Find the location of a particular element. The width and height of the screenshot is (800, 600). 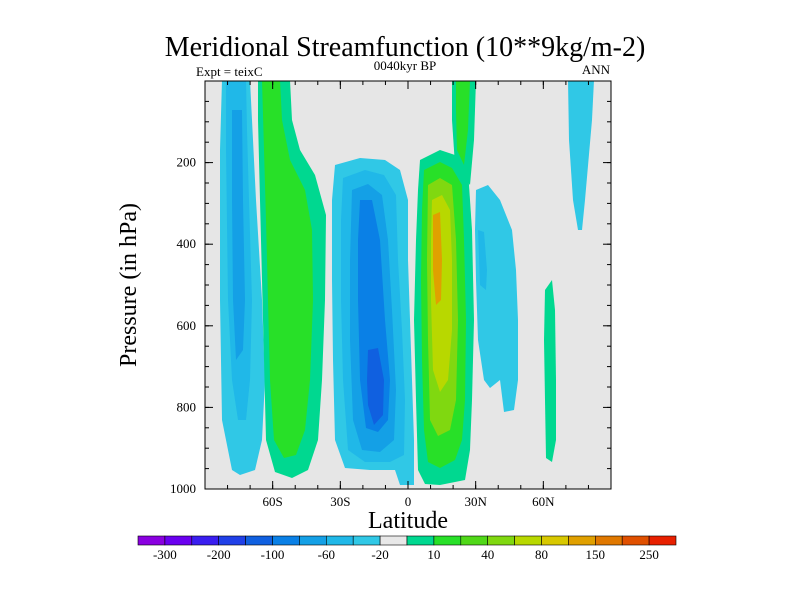

x-axis-label: Latitude is located at coordinates (408, 521).